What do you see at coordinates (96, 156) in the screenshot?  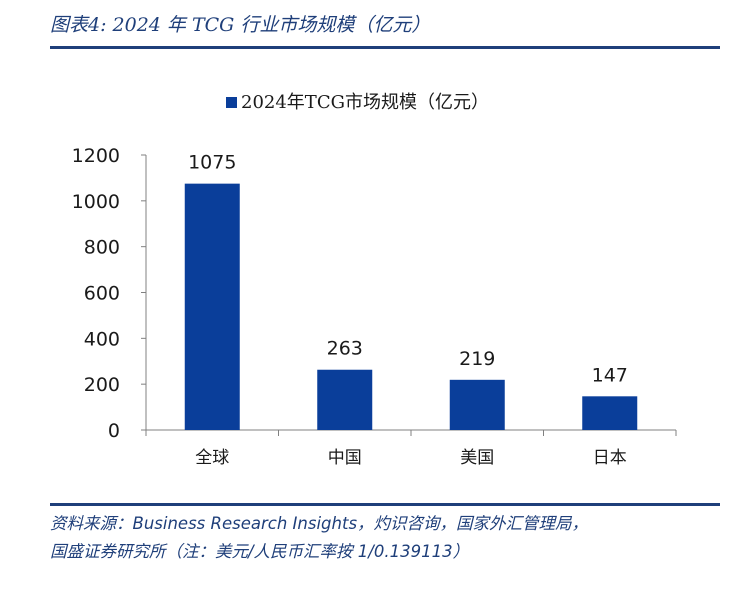 I see `y-tick-label: 1200` at bounding box center [96, 156].